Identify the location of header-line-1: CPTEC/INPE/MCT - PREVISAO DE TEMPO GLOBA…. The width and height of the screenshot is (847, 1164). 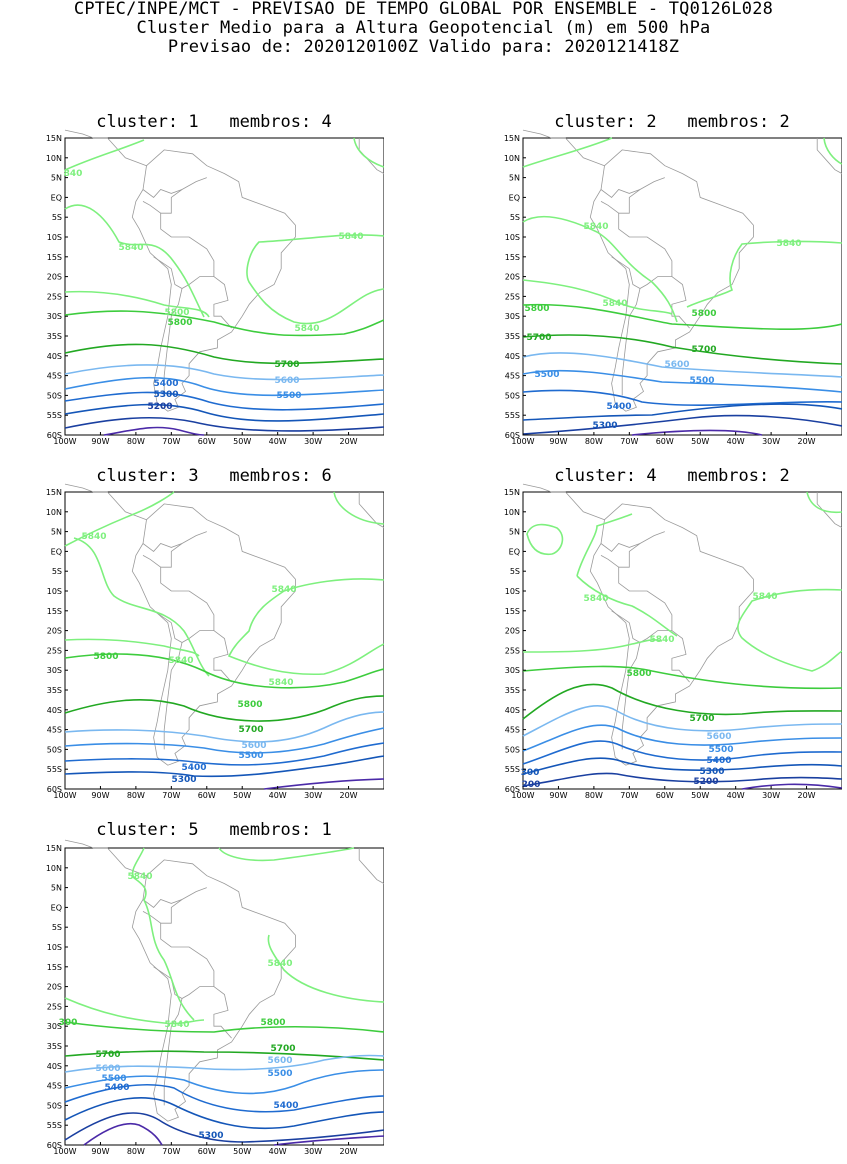
(423, 9).